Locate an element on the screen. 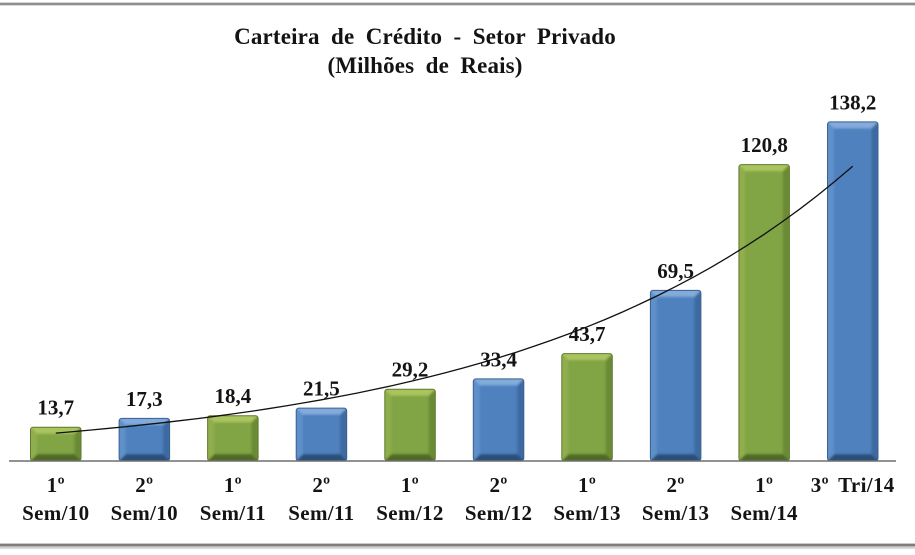 This screenshot has height=555, width=915. svg-text: 3º Tri/14 is located at coordinates (853, 485).